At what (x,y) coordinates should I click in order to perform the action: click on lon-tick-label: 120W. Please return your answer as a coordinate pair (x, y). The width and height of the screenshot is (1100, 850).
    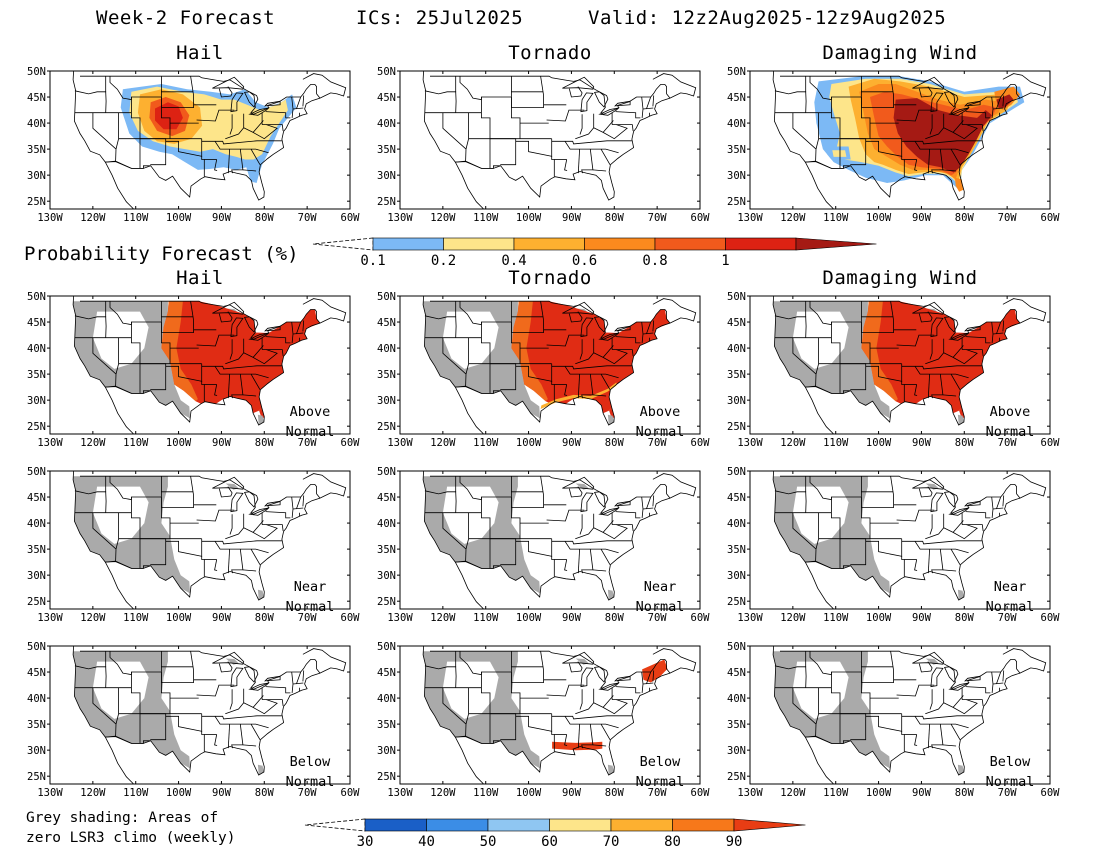
    Looking at the image, I should click on (93, 218).